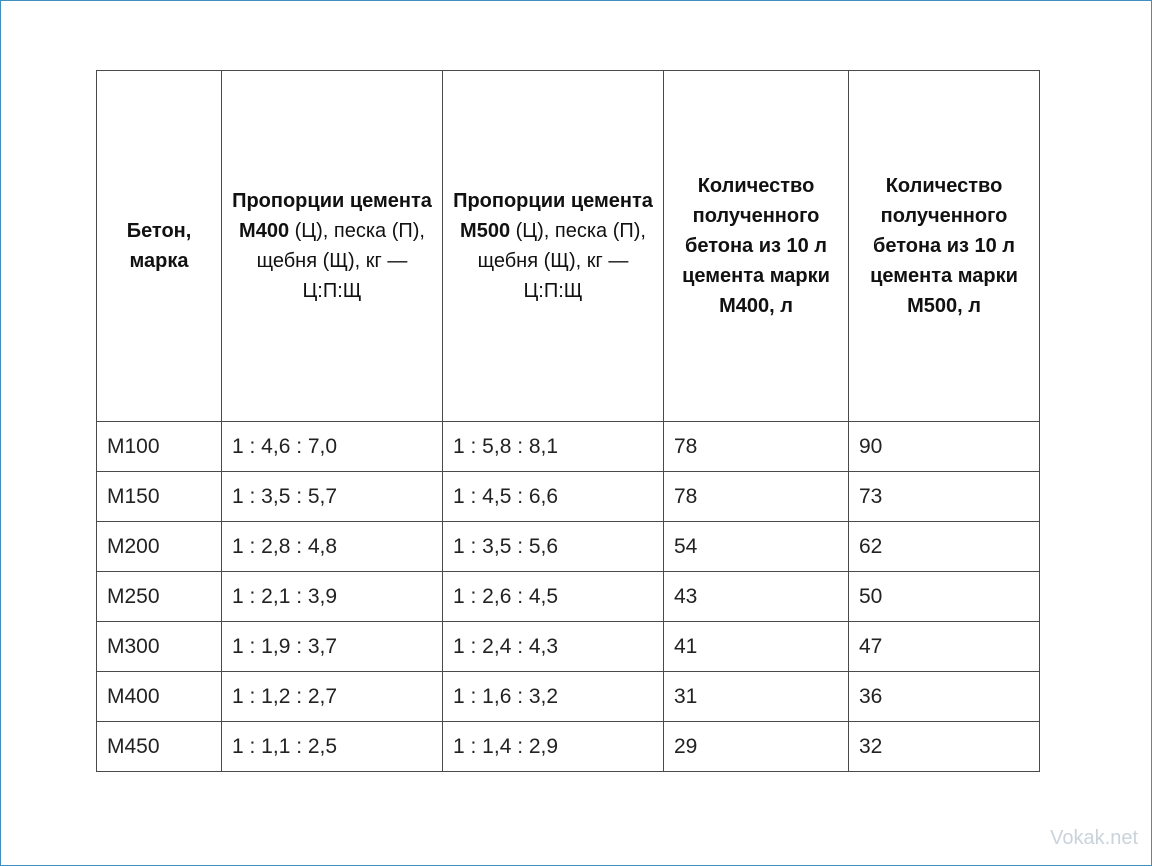 Image resolution: width=1152 pixels, height=866 pixels. I want to click on cell-yield-m500: 36, so click(944, 696).